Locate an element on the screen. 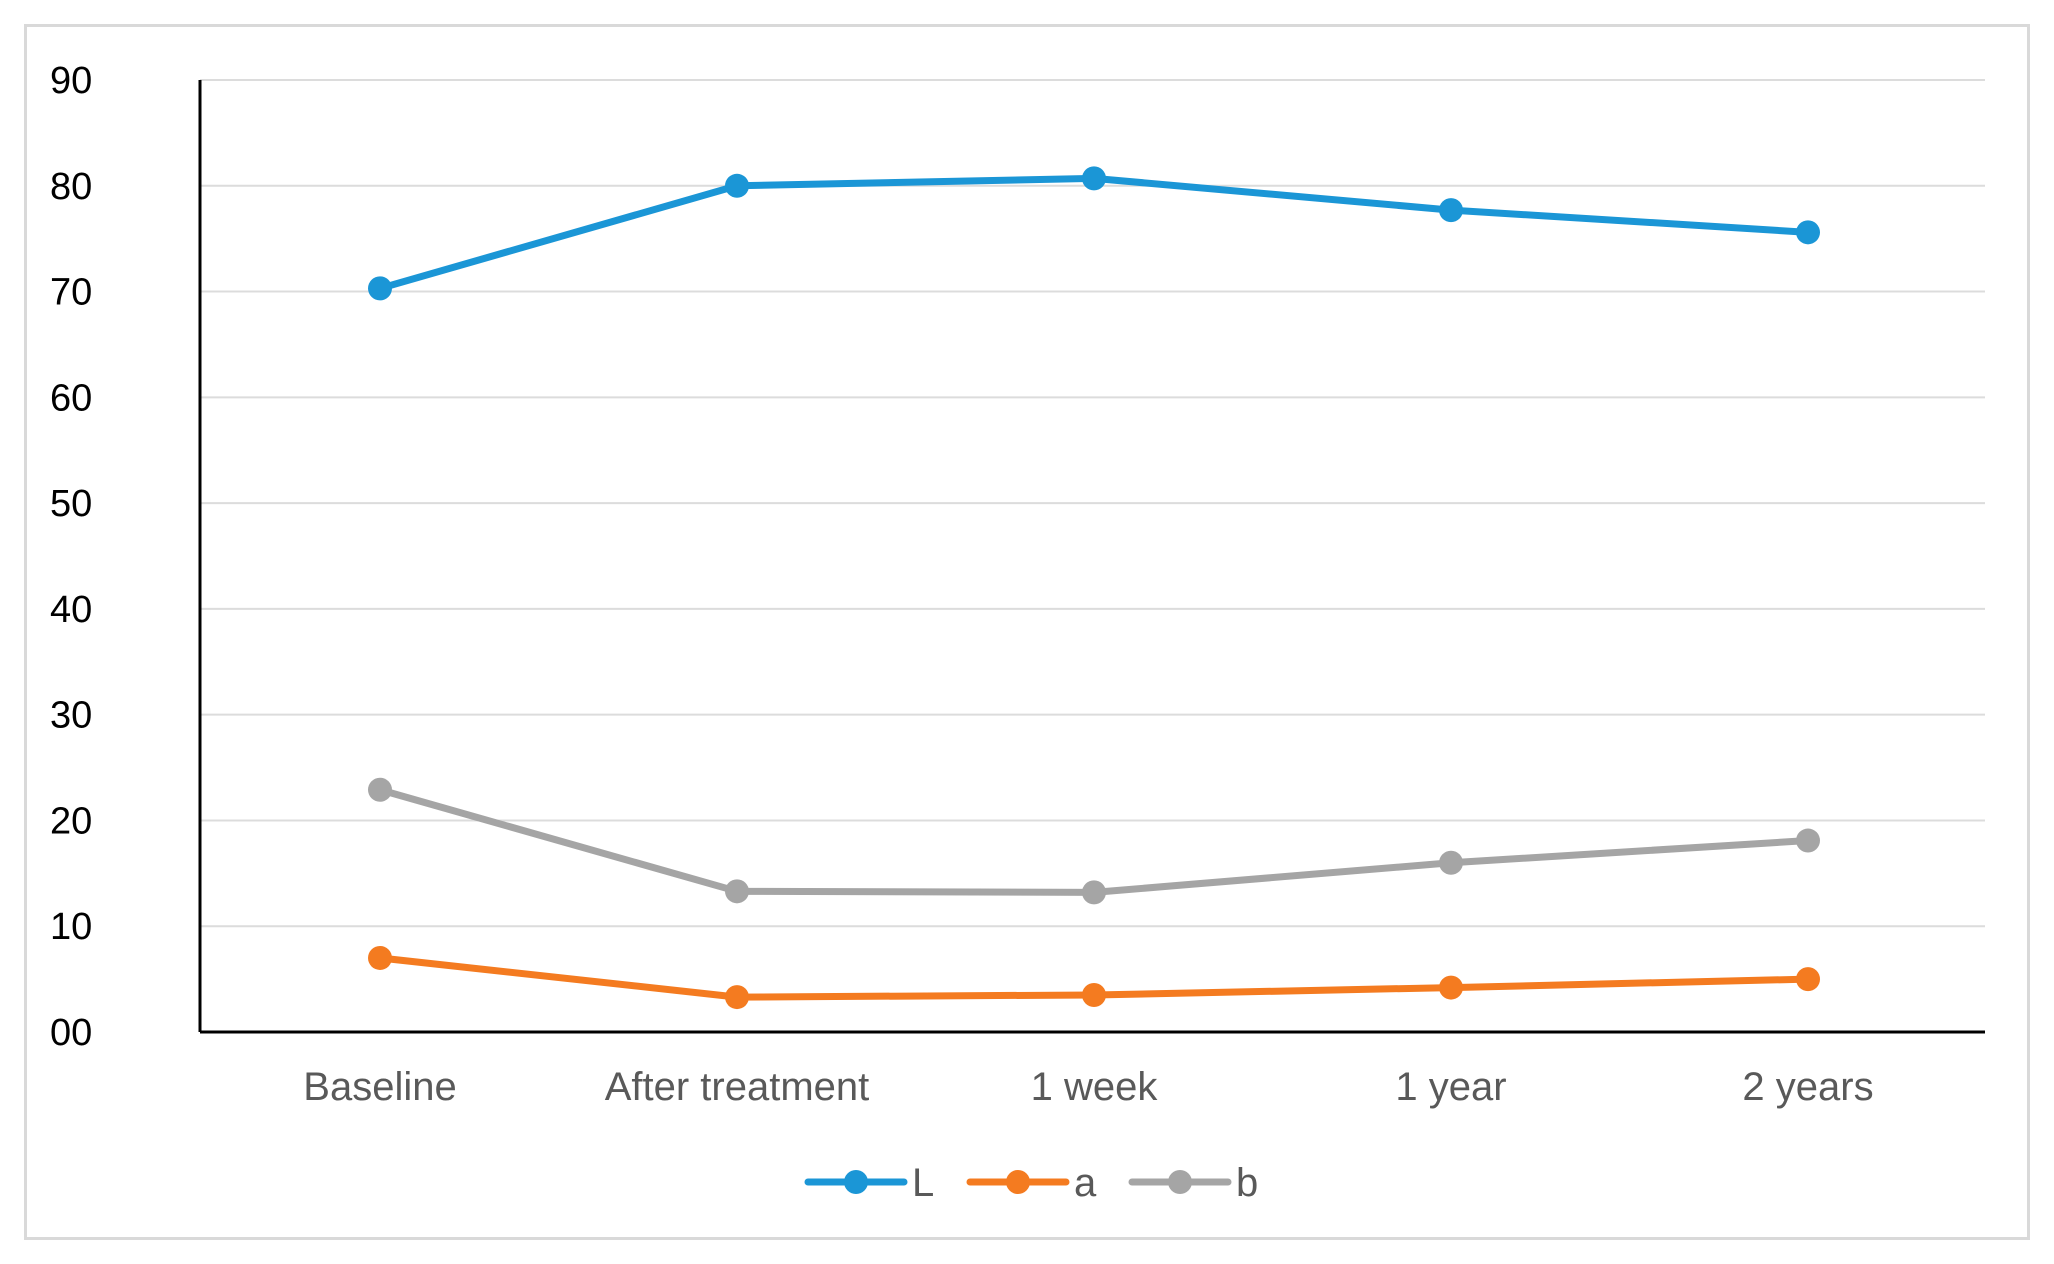 This screenshot has width=2054, height=1264. y-tick-label: 30 is located at coordinates (71, 716).